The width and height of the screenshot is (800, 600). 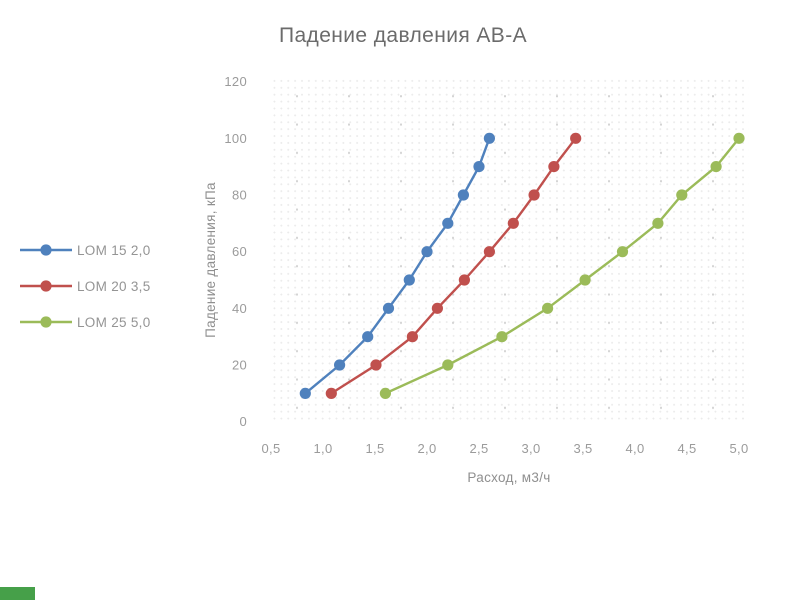 What do you see at coordinates (635, 448) in the screenshot?
I see `x-tick-label: 4,0` at bounding box center [635, 448].